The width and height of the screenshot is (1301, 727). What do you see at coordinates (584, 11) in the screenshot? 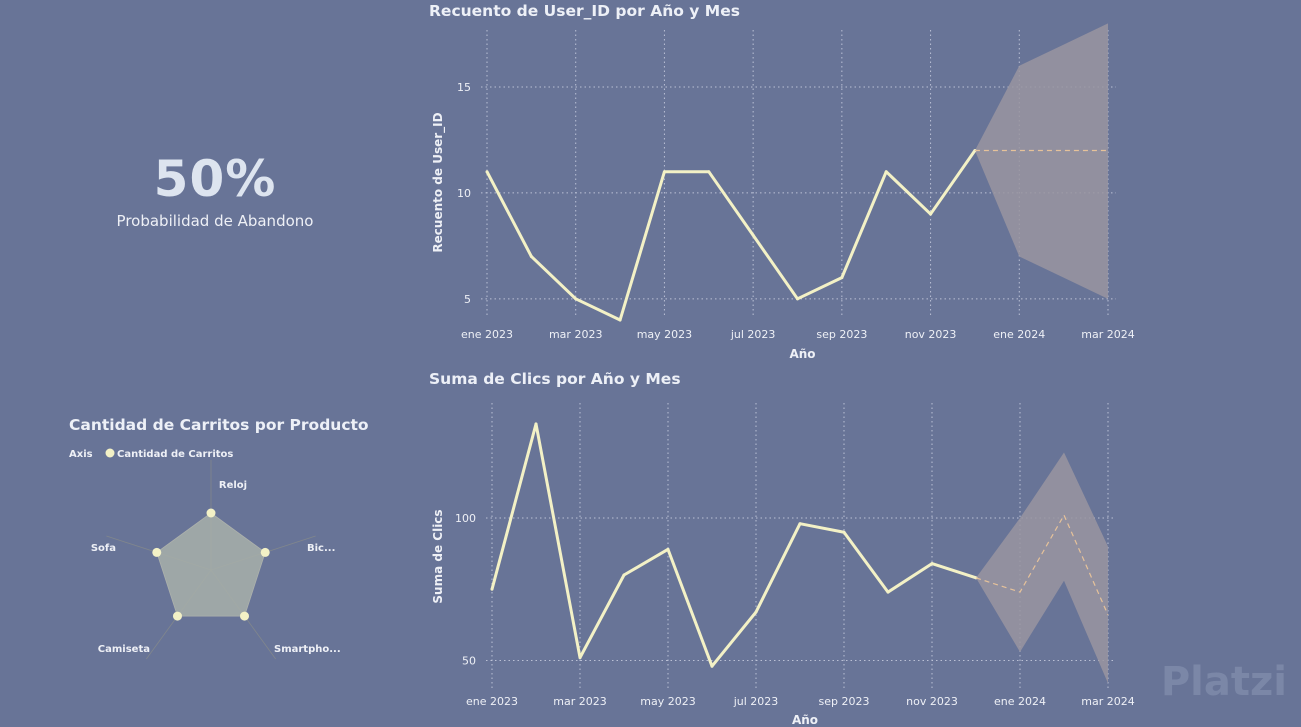
I see `users-chart-title: Recuento de User_ID por Año y Mes` at bounding box center [584, 11].